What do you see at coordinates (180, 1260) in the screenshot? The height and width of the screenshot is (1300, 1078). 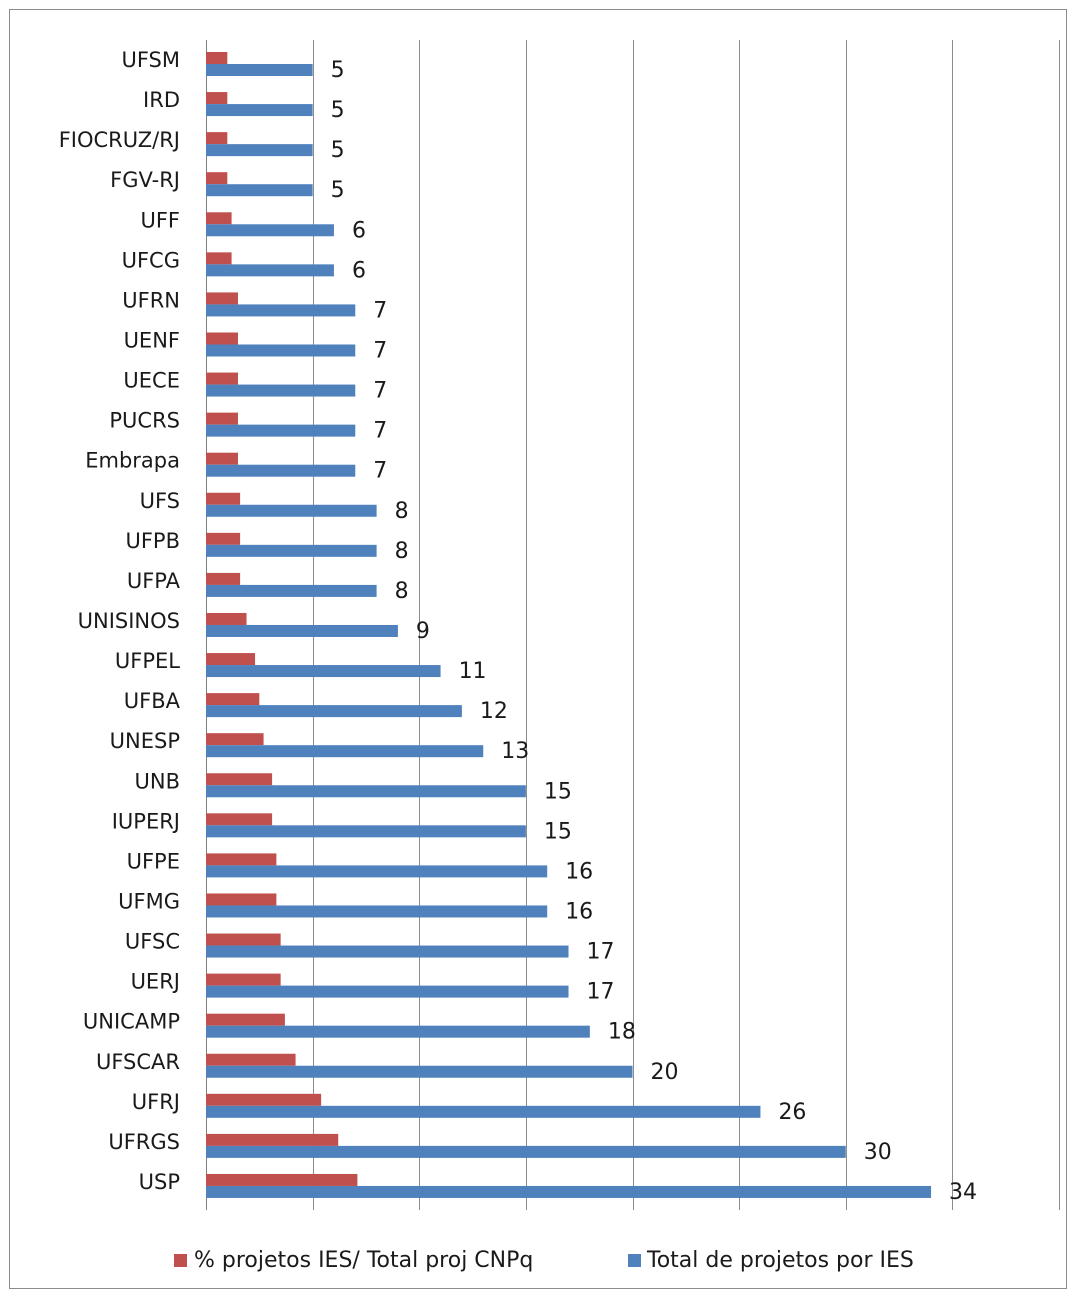 I see `legend-item-pct-swatch` at bounding box center [180, 1260].